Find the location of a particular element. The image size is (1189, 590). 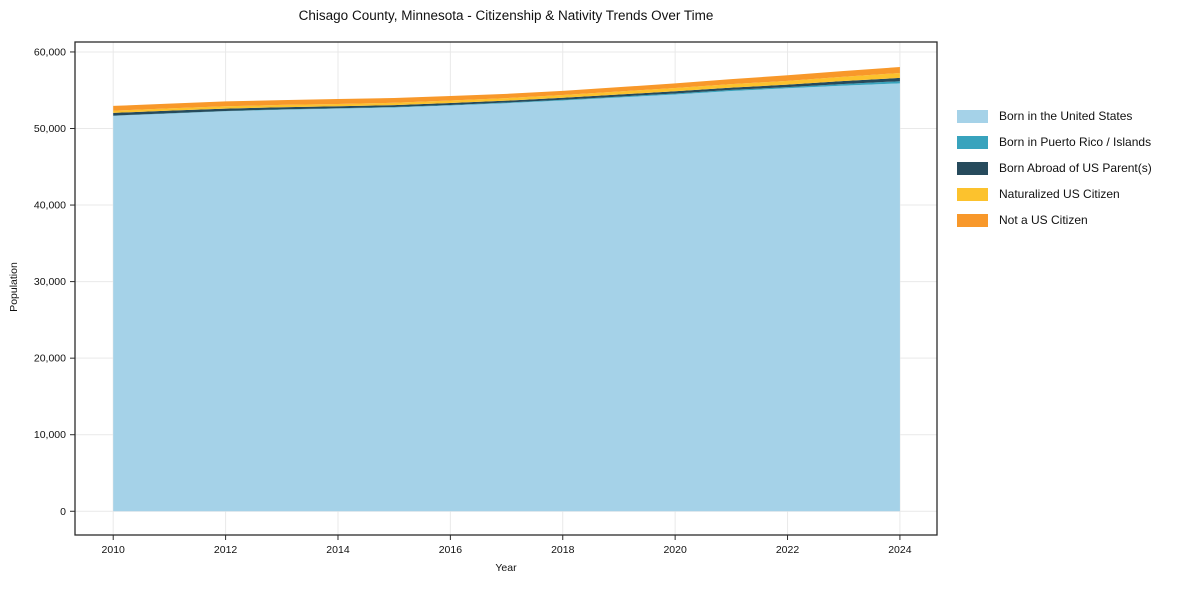

legend-label: Naturalized US Citizen is located at coordinates (1059, 194).